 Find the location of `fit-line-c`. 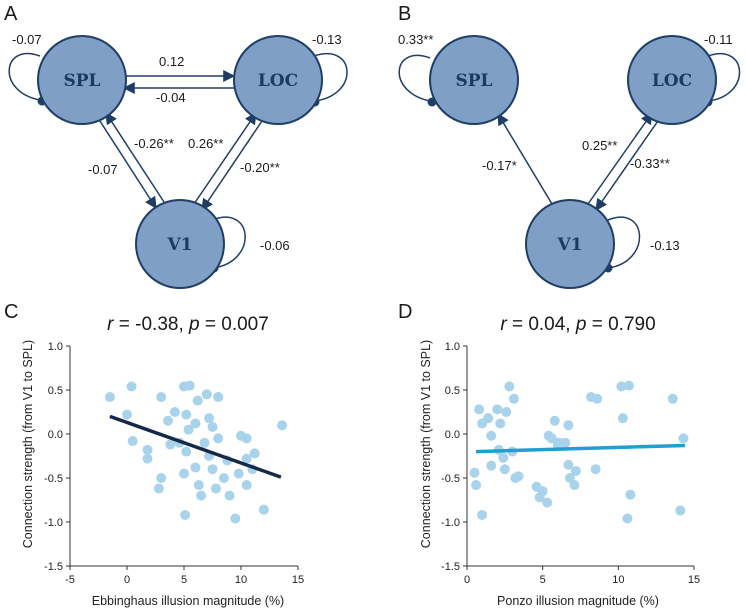

fit-line-c is located at coordinates (195, 446).